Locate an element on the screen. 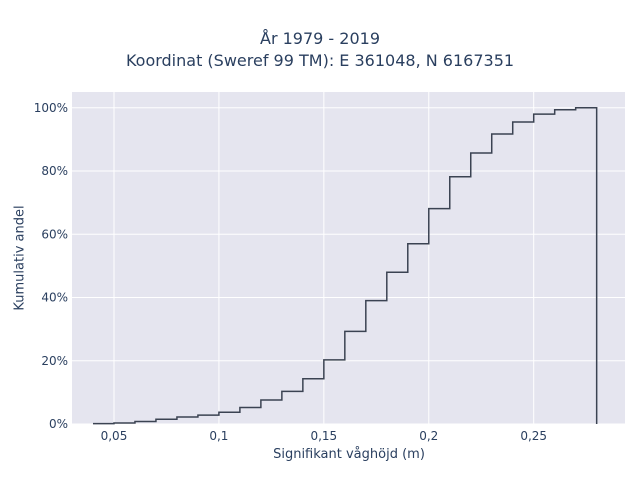 This screenshot has width=640, height=480. y-tick-label: 0% is located at coordinates (58, 424).